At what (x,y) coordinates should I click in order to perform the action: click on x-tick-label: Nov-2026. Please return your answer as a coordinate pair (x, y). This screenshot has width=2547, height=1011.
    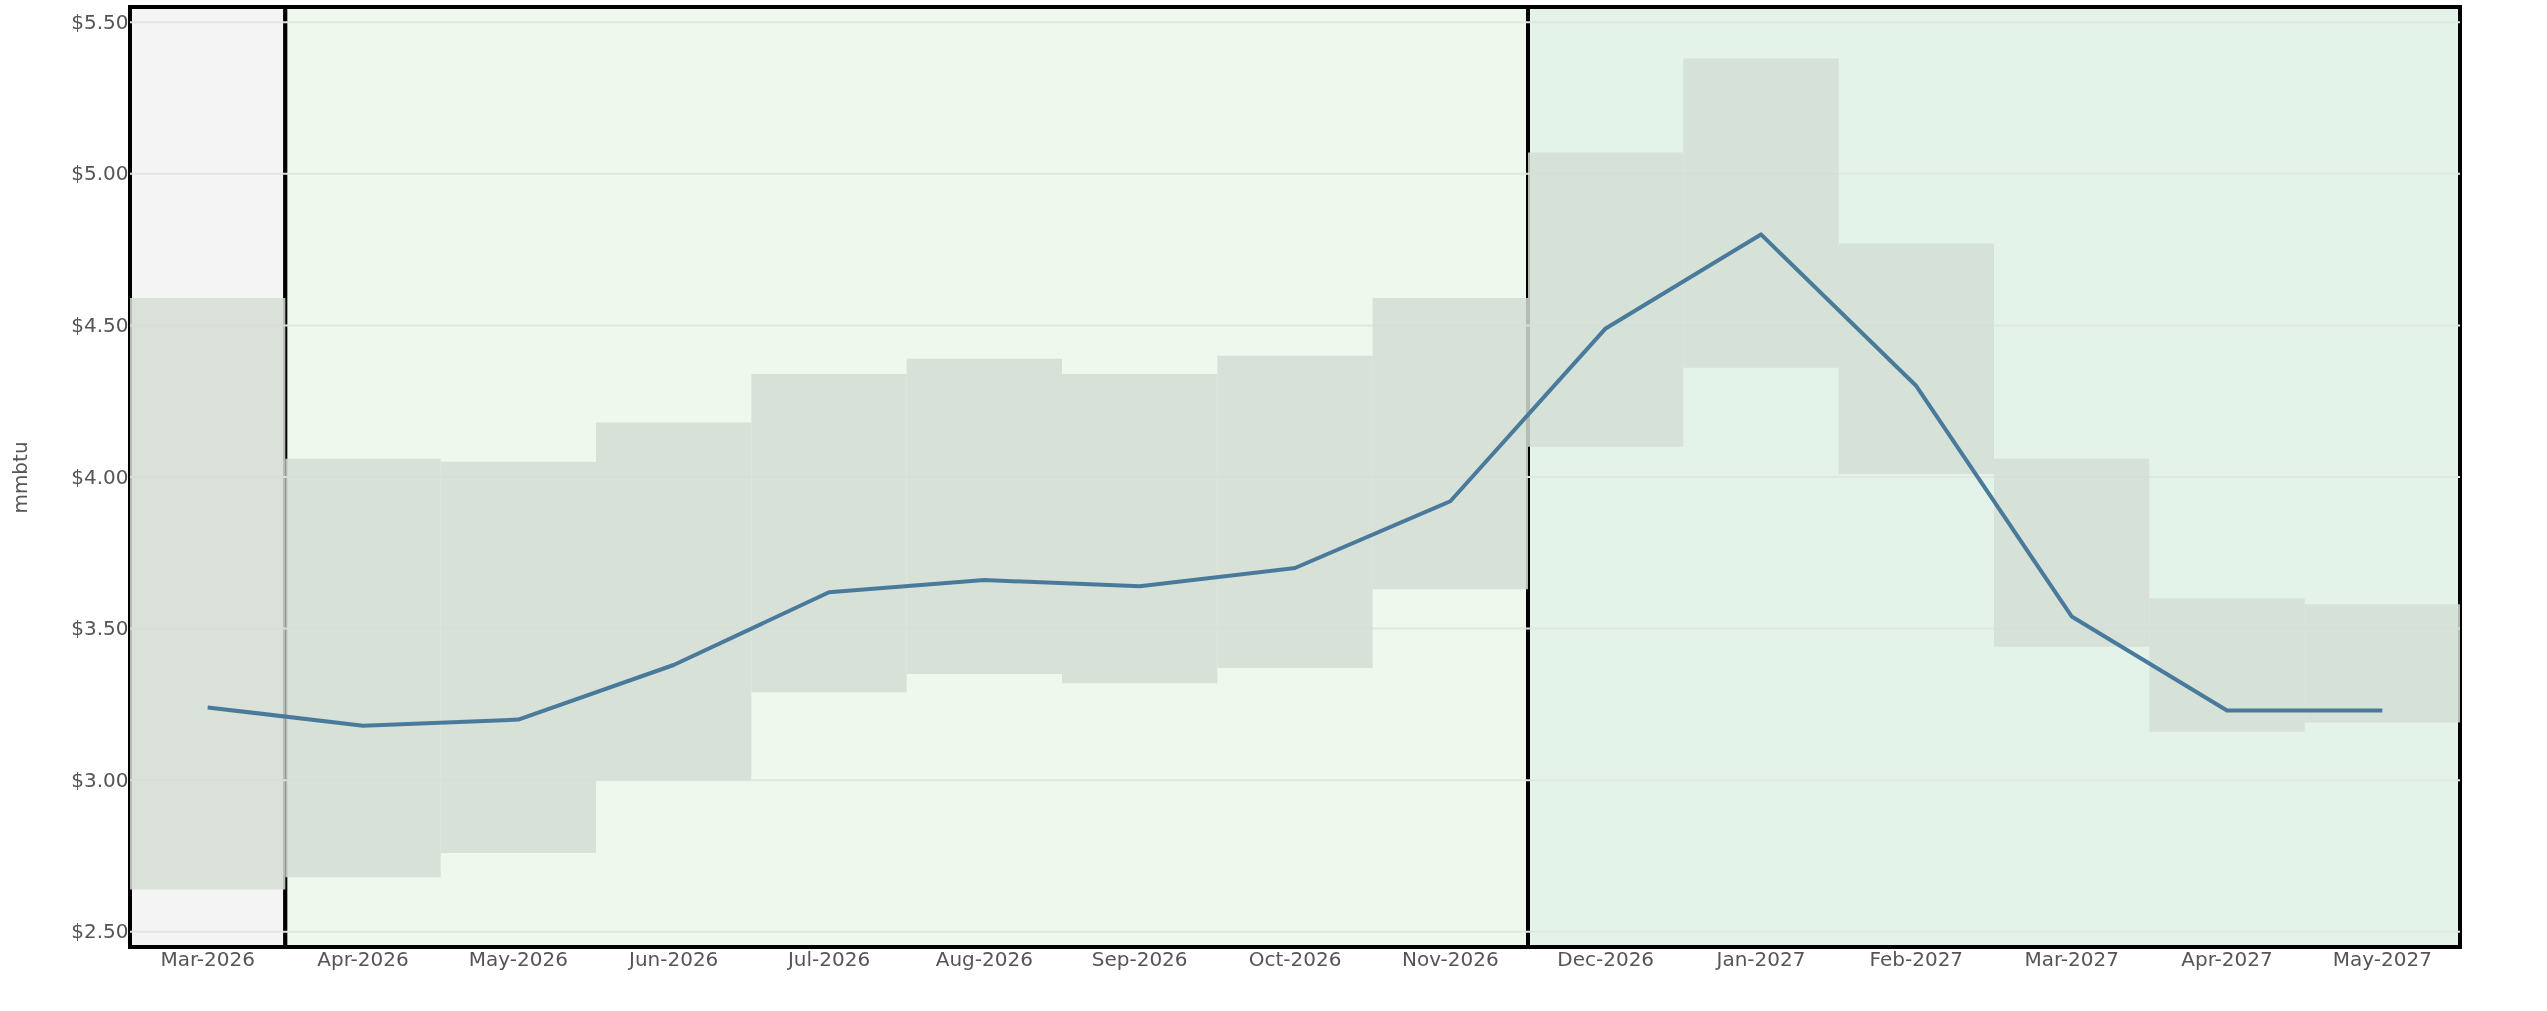
    Looking at the image, I should click on (1450, 958).